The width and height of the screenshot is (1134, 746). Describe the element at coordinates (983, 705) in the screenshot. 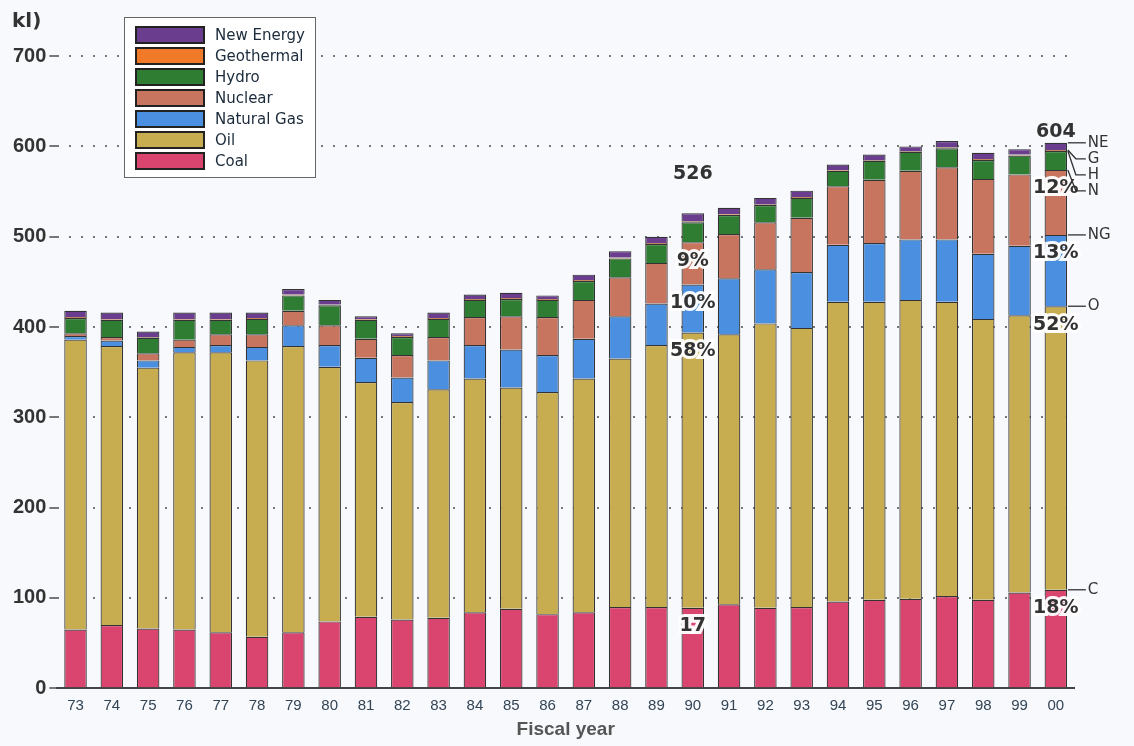

I see `x-tick-label: 98` at that location.